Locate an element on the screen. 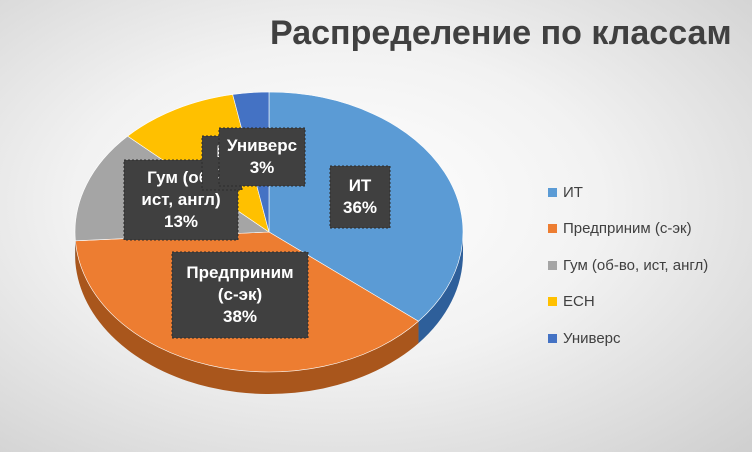  chart-title: Распределение по классам is located at coordinates (501, 33).